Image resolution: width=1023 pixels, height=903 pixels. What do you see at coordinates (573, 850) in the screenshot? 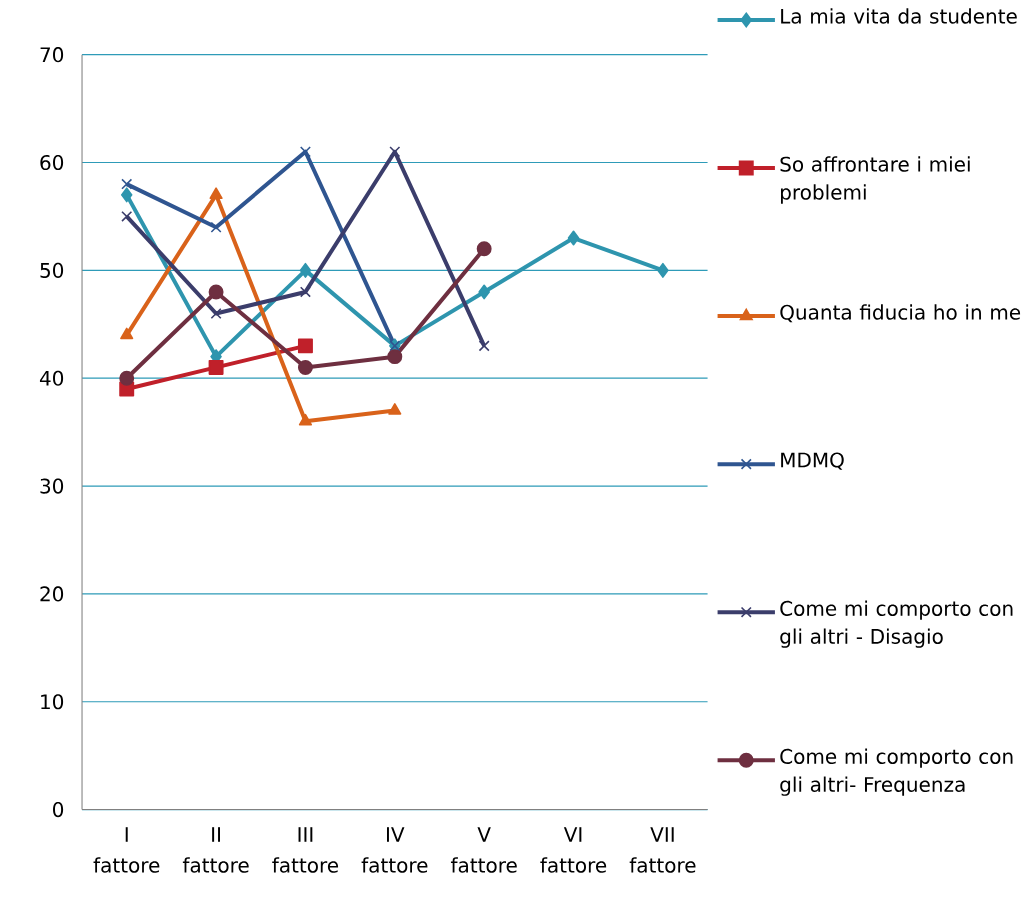
I see `x-tick-label: VI fattore` at bounding box center [573, 850].